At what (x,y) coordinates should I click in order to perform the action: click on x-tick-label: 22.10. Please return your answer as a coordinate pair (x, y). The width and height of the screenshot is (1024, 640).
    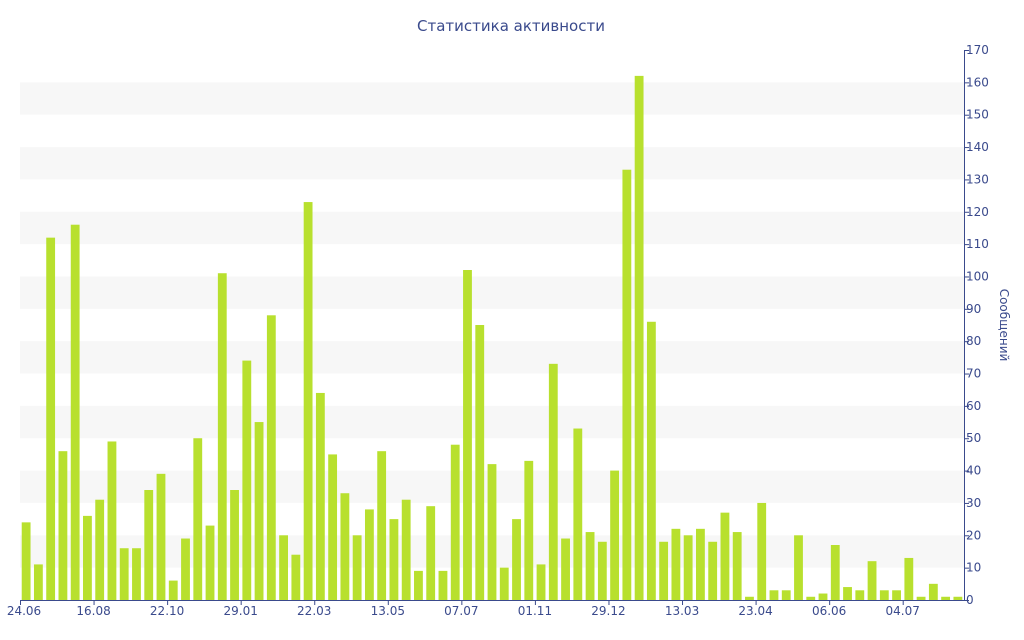
    Looking at the image, I should click on (167, 611).